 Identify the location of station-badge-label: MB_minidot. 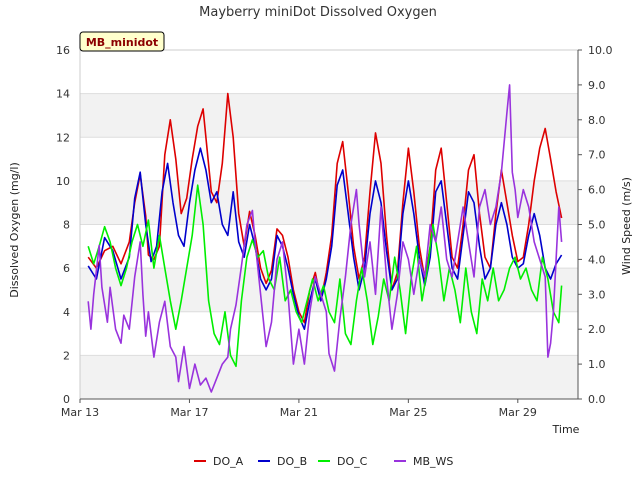
(122, 42).